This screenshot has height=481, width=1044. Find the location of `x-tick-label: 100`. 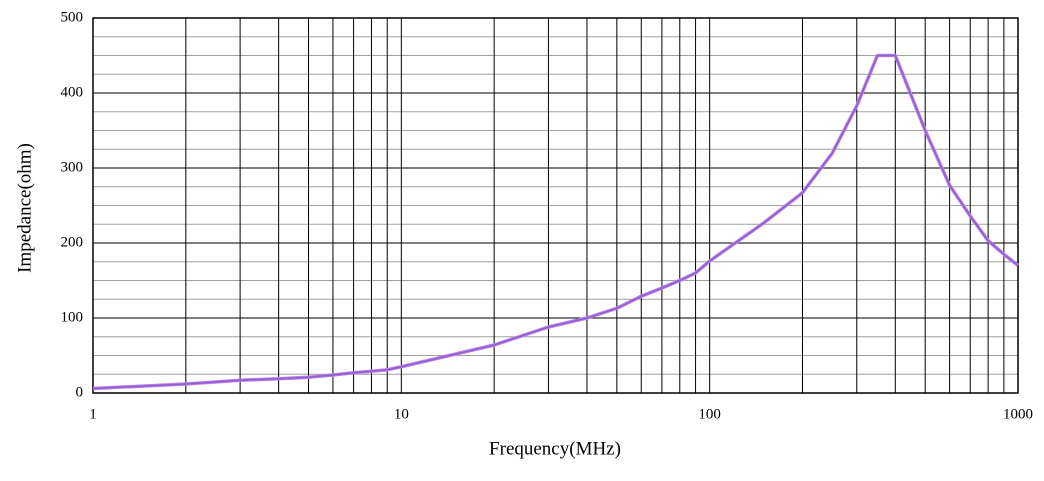

x-tick-label: 100 is located at coordinates (709, 414).